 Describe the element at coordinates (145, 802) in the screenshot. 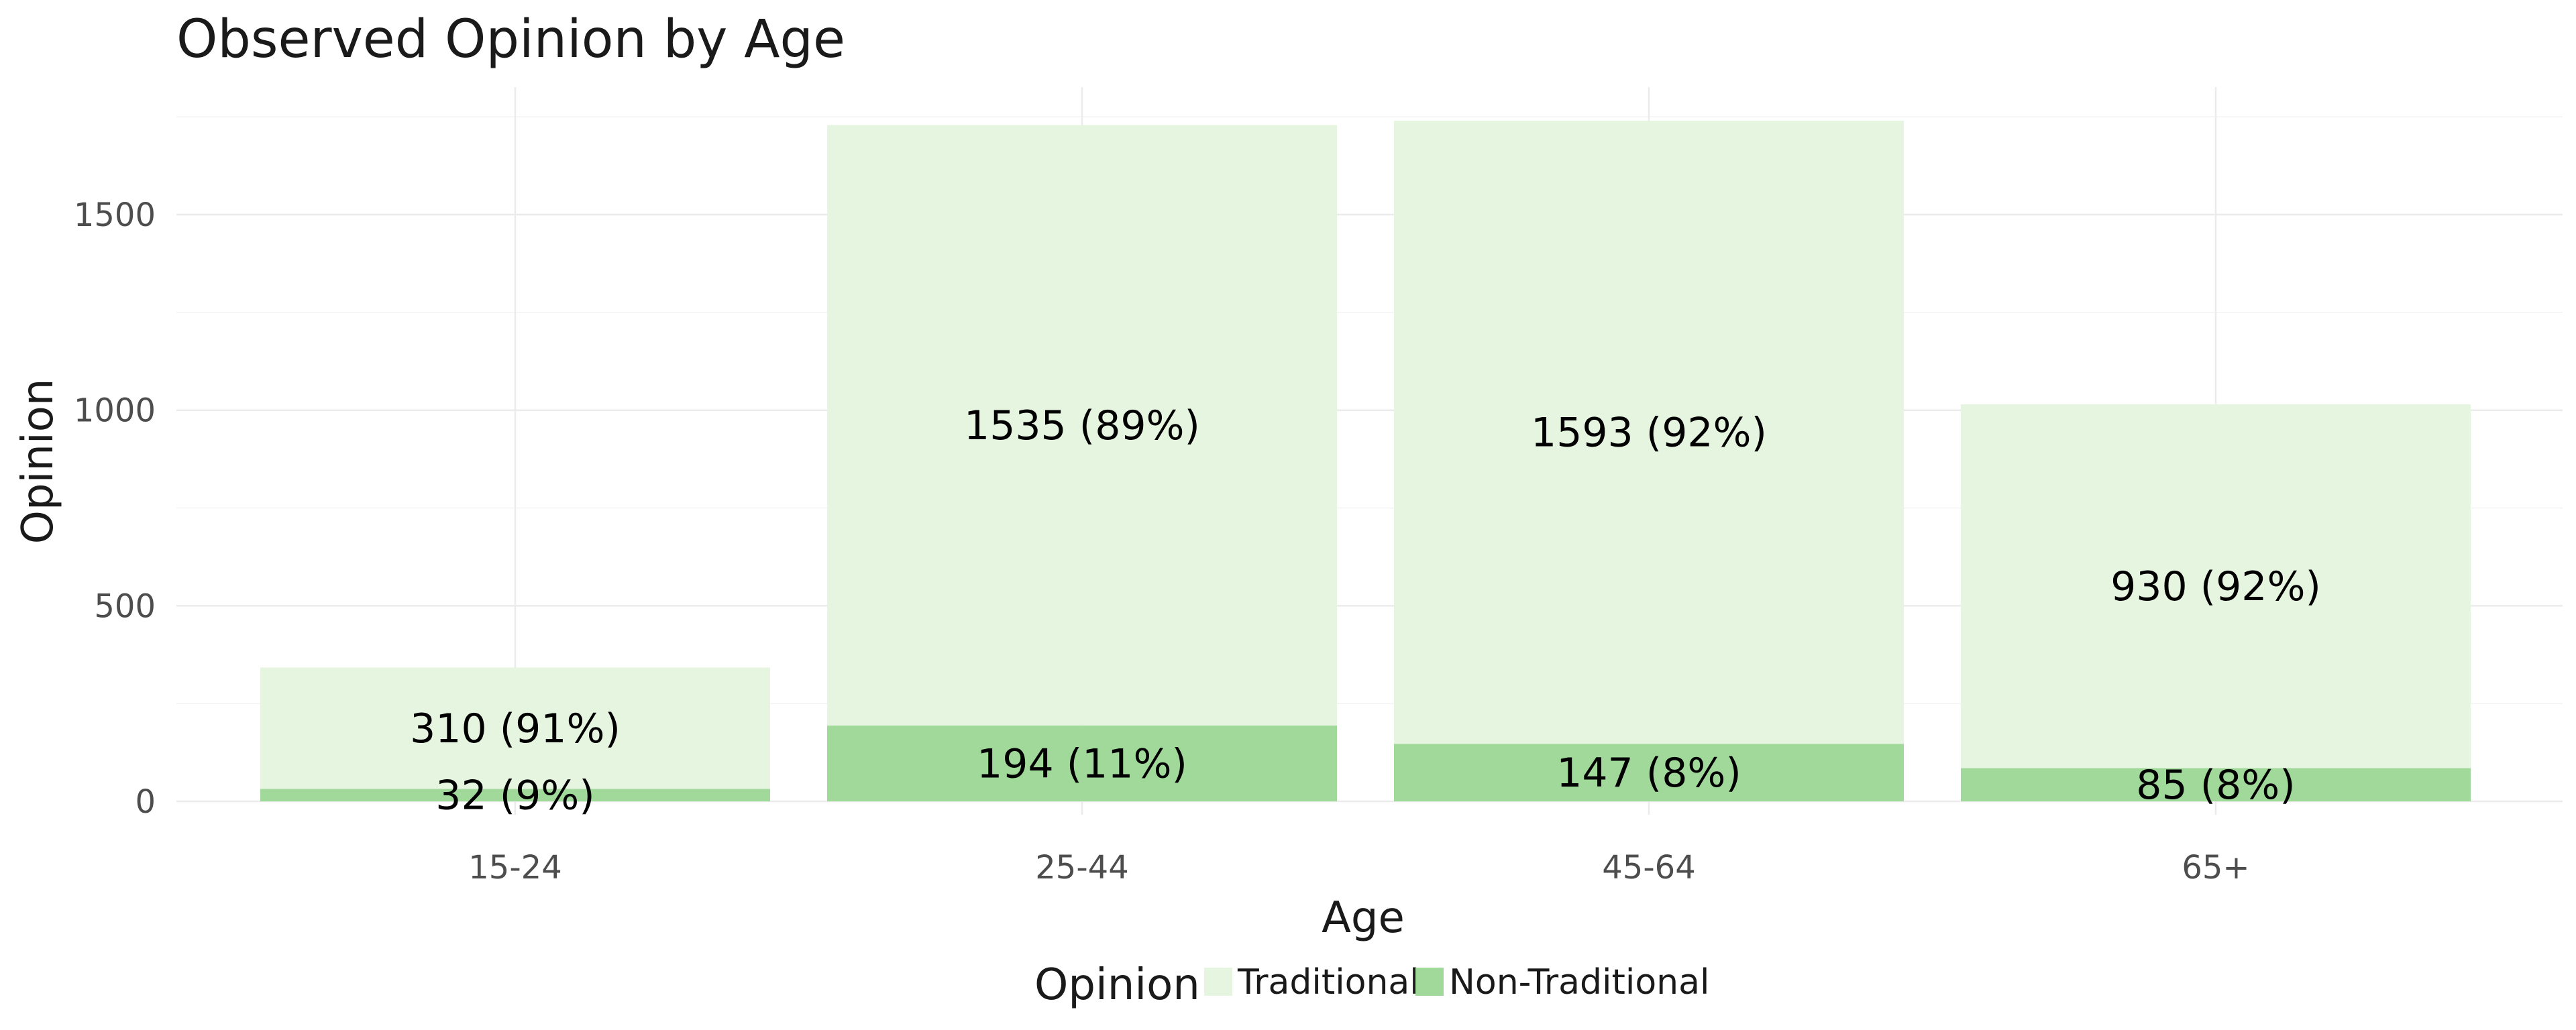

I see `y-tick-label: 0` at that location.